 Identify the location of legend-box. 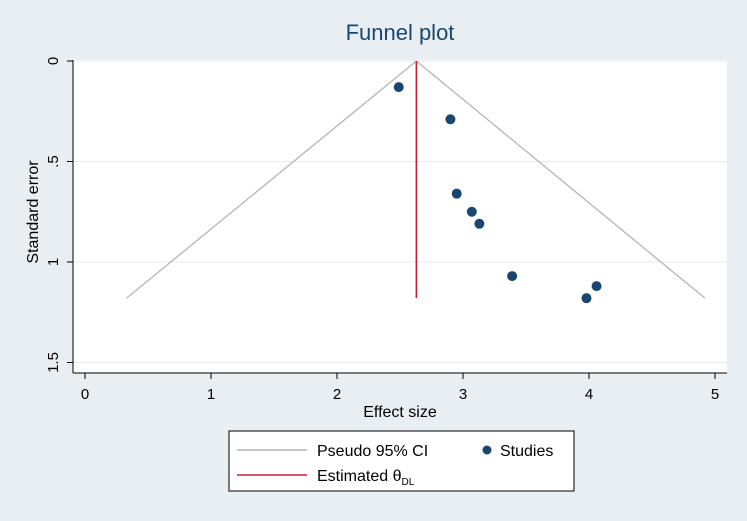
(401, 461).